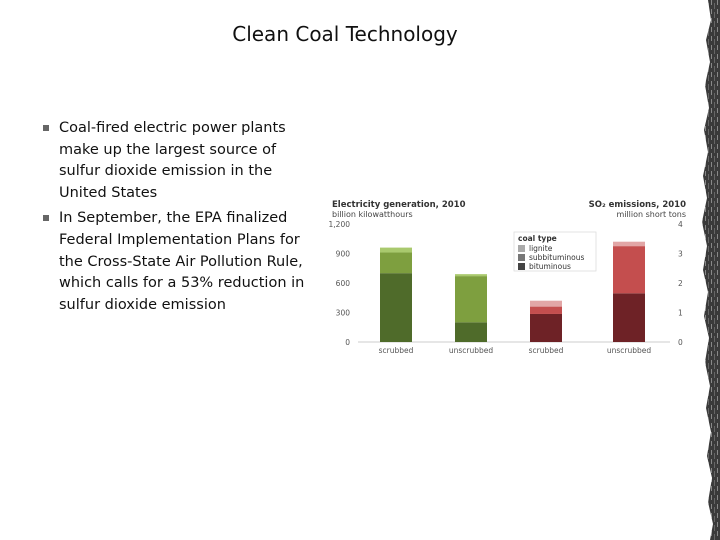  What do you see at coordinates (399, 205) in the screenshot?
I see `left-panel-title: Electricity generation, 2010` at bounding box center [399, 205].